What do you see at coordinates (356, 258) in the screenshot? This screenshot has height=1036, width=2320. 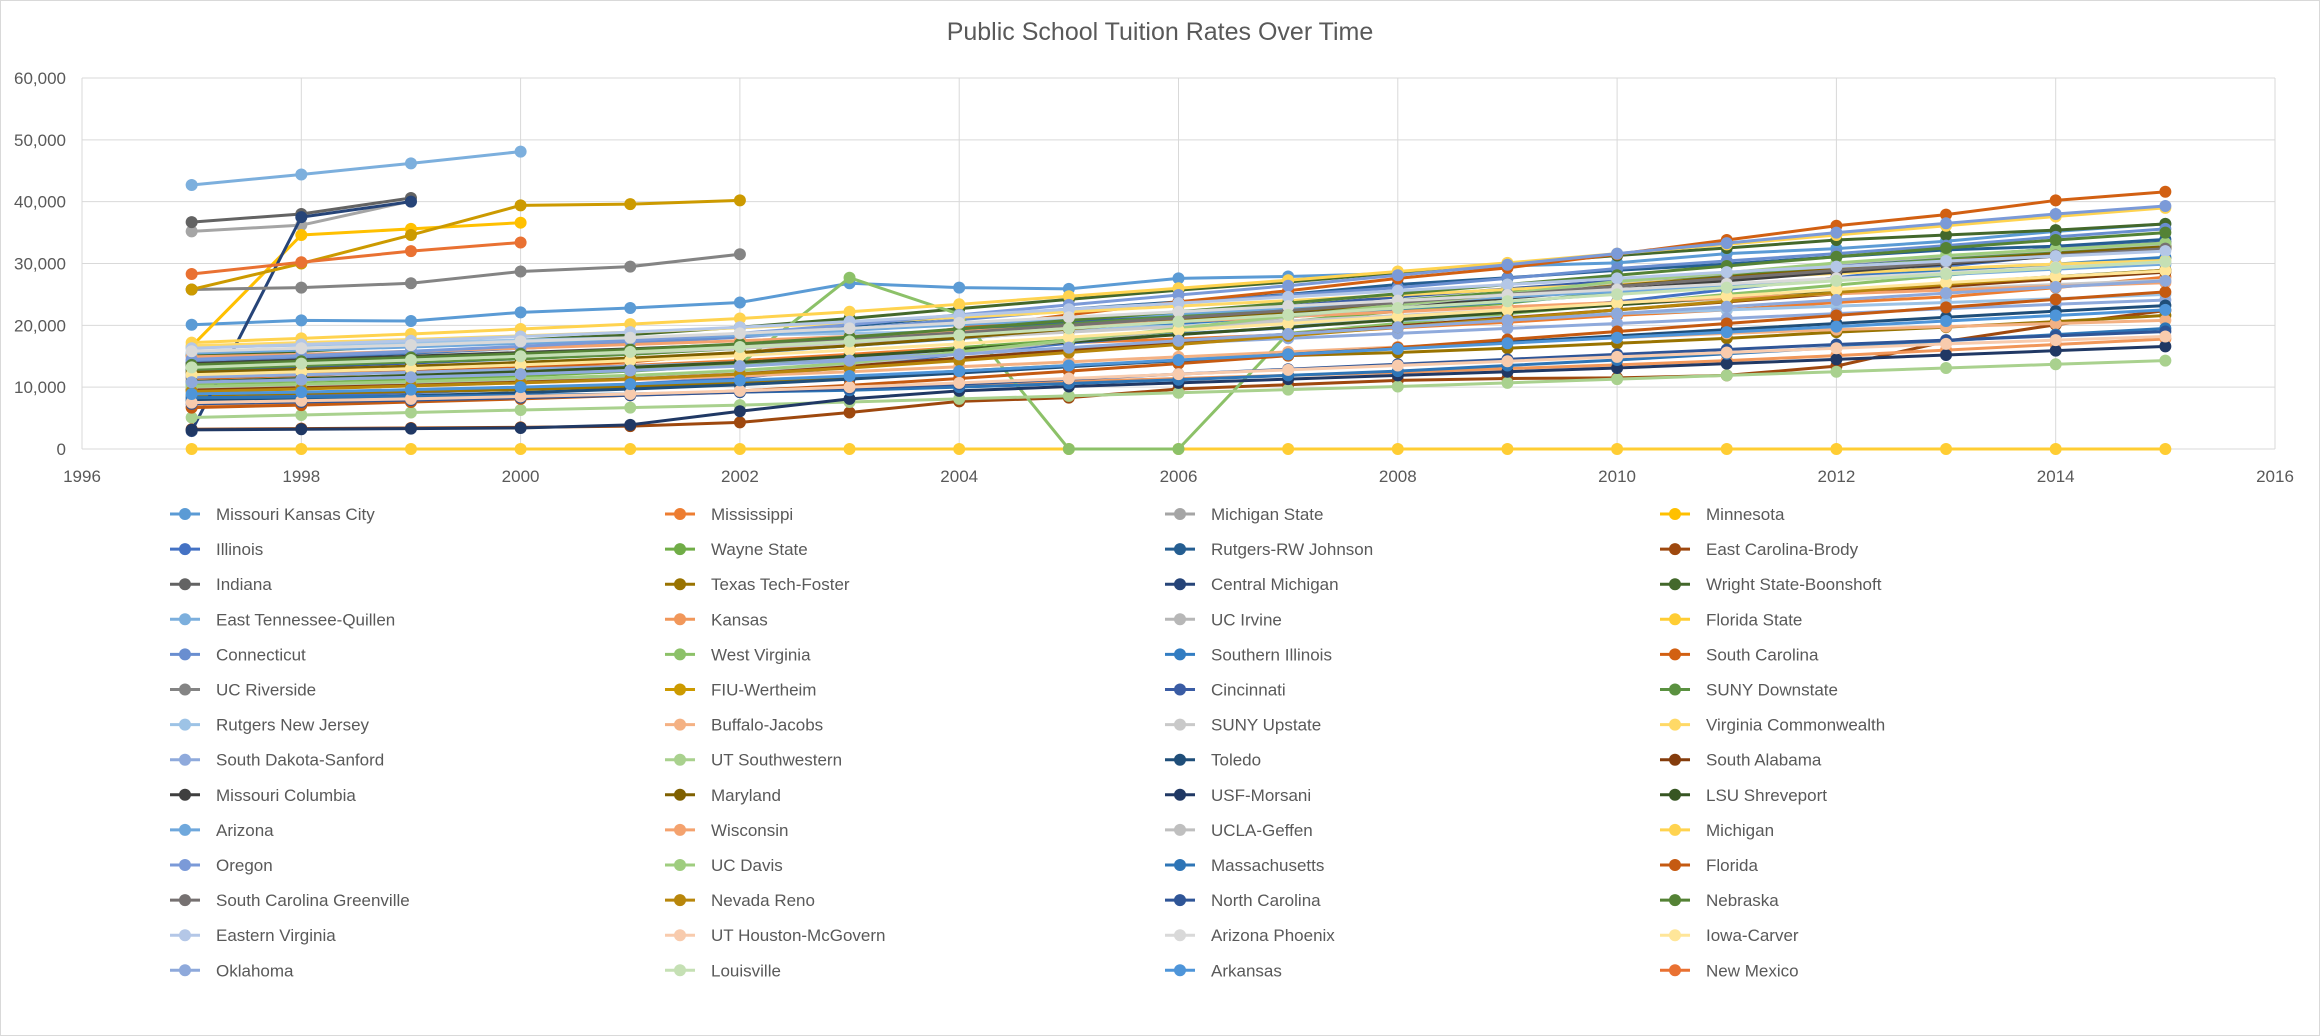 I see `series-new-mexico` at bounding box center [356, 258].